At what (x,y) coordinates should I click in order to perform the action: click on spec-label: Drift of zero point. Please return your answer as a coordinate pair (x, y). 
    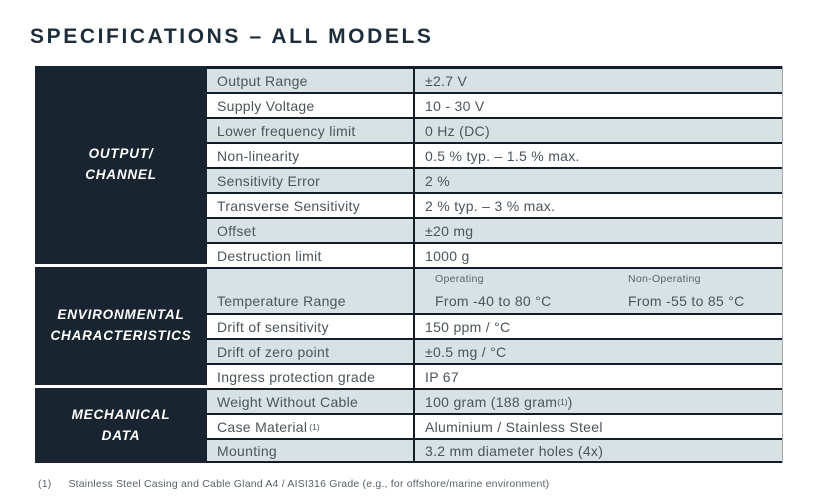
    Looking at the image, I should click on (311, 351).